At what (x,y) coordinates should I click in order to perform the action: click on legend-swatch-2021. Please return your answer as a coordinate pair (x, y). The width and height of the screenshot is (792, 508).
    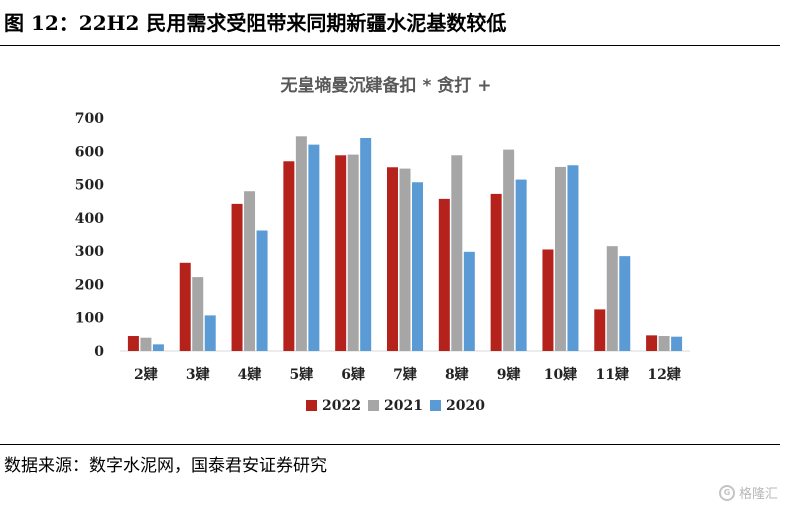
    Looking at the image, I should click on (373, 405).